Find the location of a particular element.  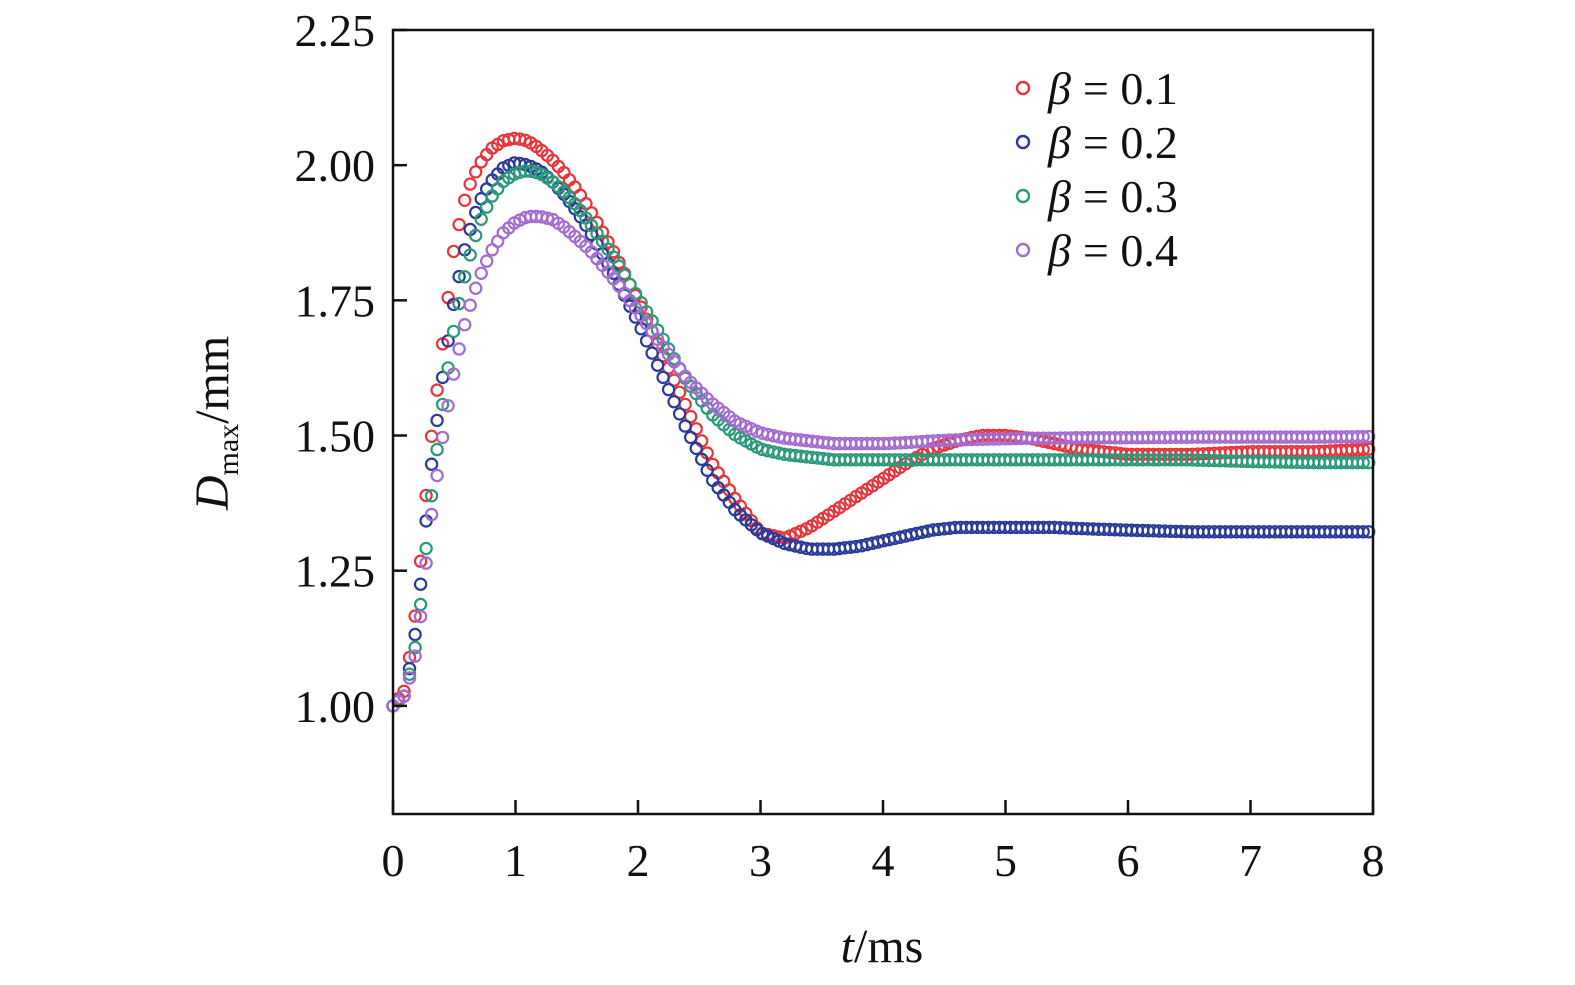

y-axis-subscript: max is located at coordinates (228, 450).